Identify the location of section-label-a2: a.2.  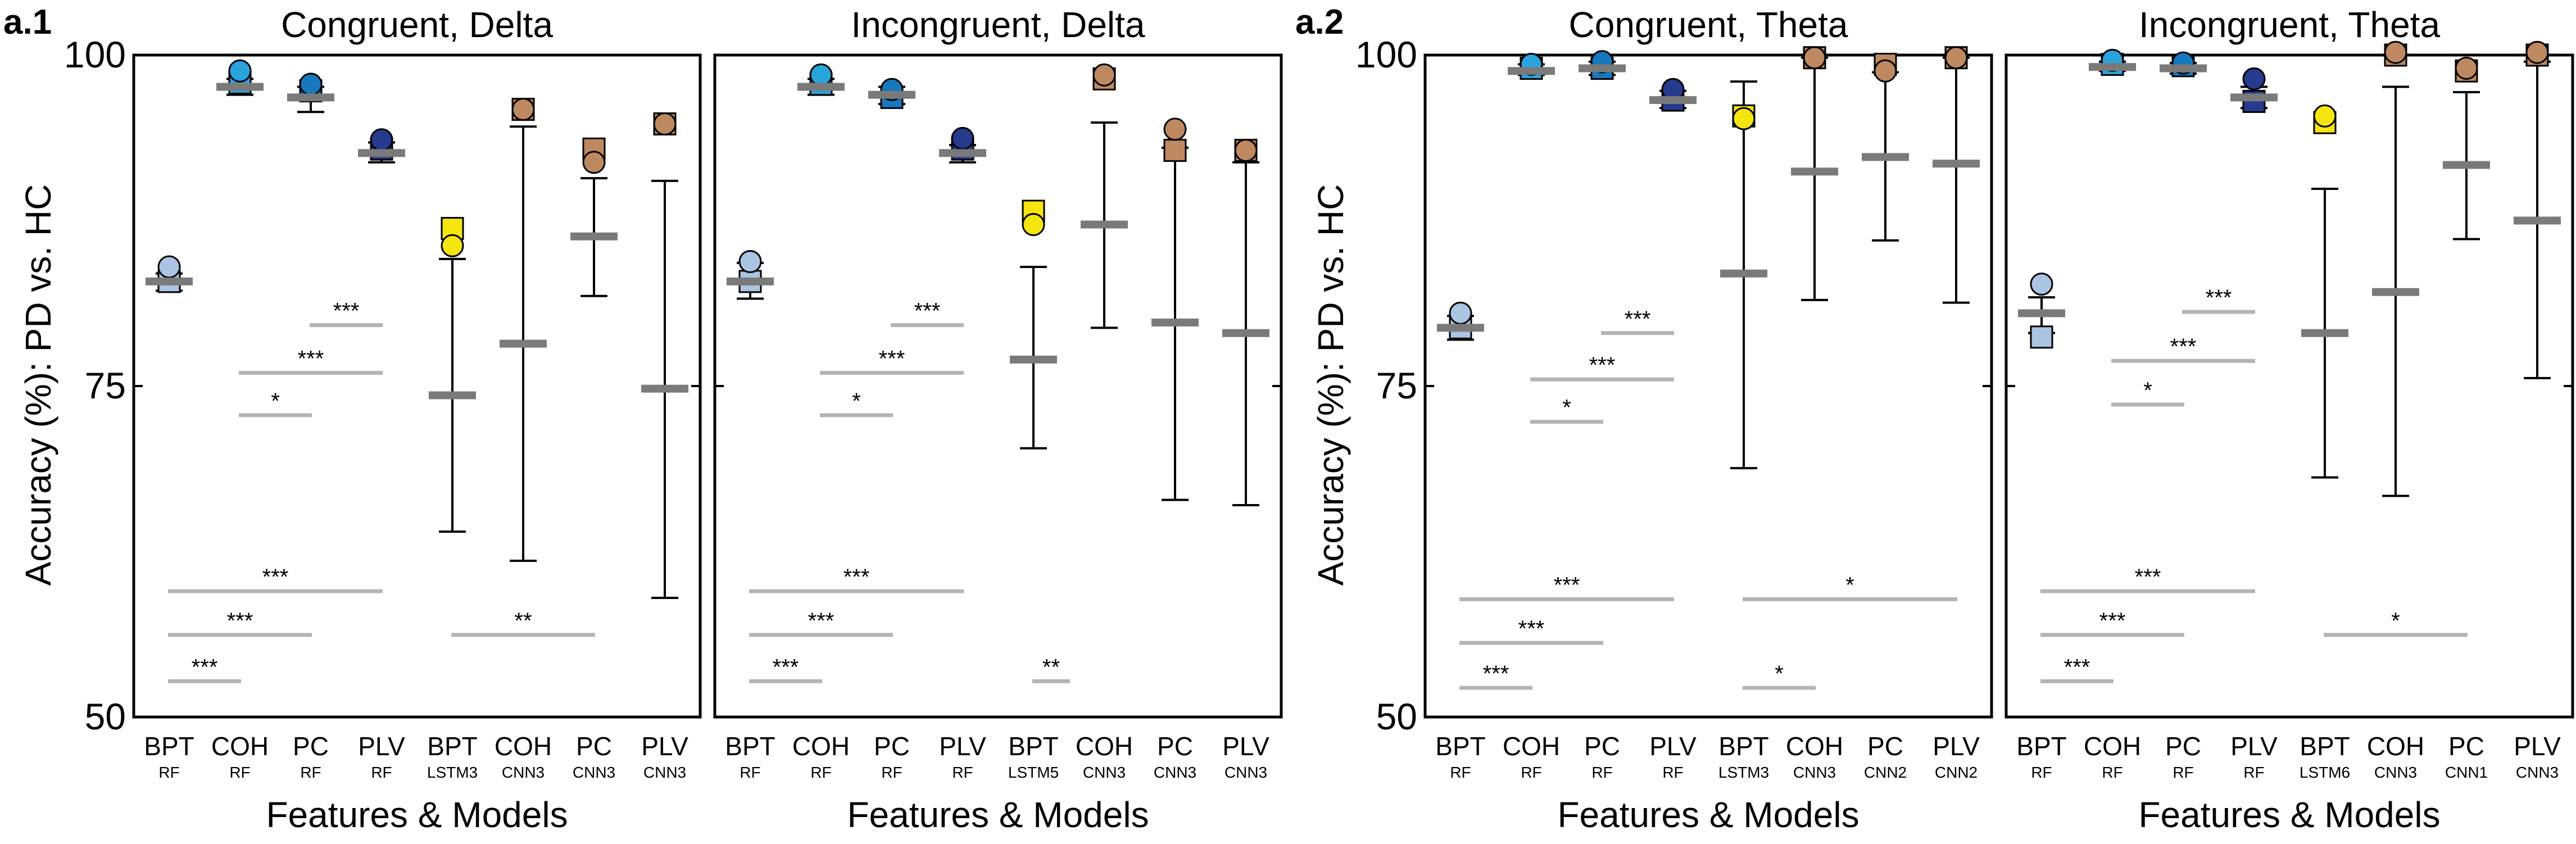
(1319, 22).